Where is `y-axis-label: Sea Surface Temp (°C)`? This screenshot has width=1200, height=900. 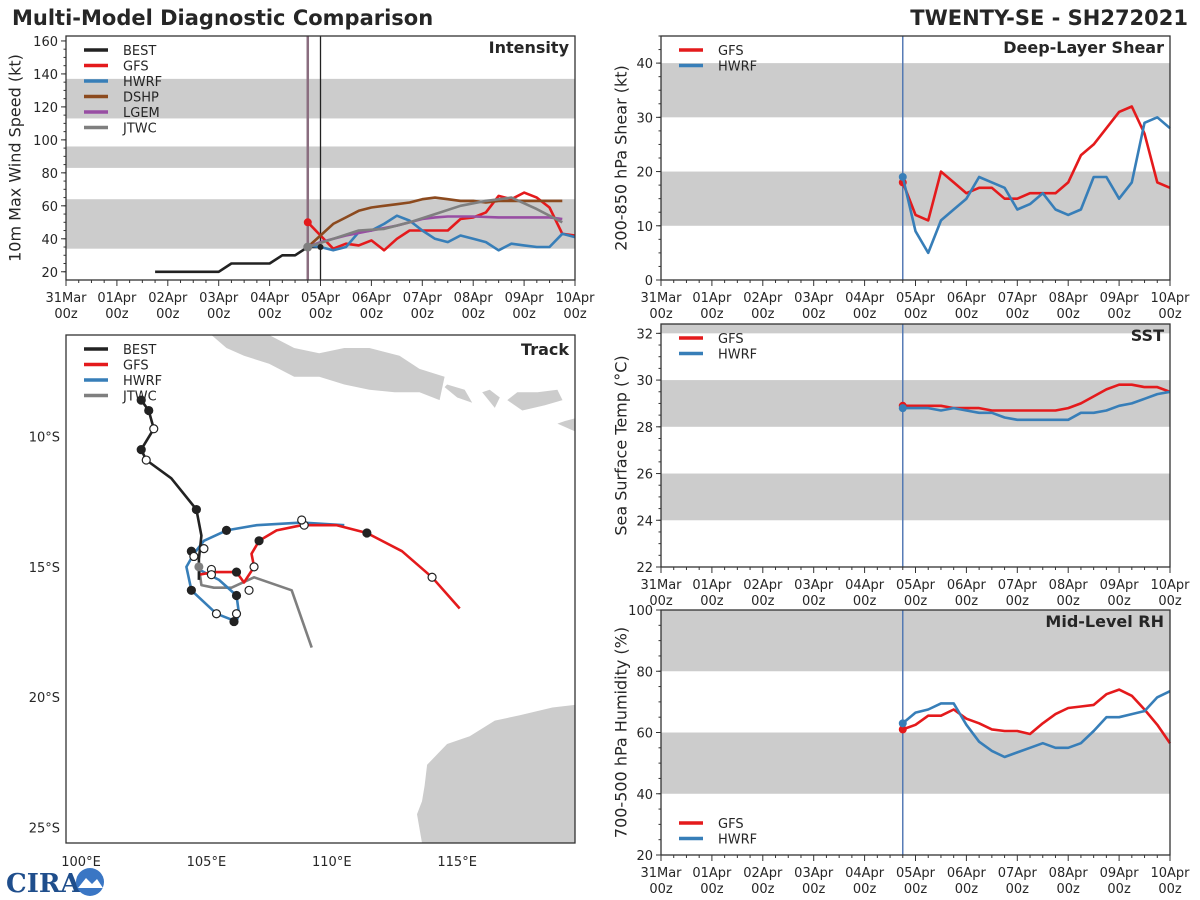 y-axis-label: Sea Surface Temp (°C) is located at coordinates (621, 445).